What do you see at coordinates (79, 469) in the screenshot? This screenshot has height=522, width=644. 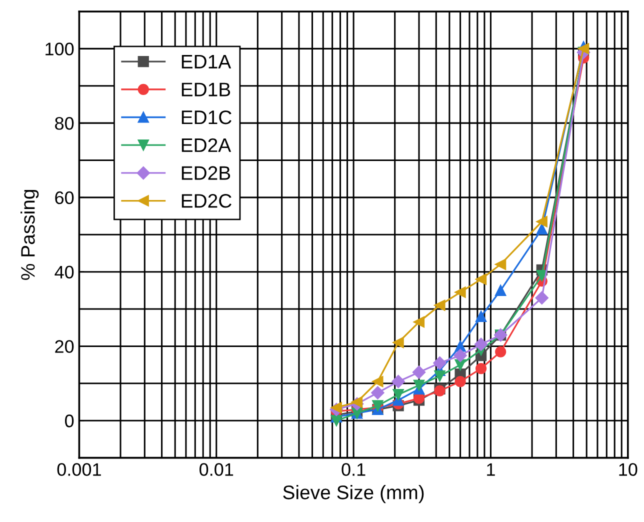 I see `x-tick-label: 0.001` at bounding box center [79, 469].